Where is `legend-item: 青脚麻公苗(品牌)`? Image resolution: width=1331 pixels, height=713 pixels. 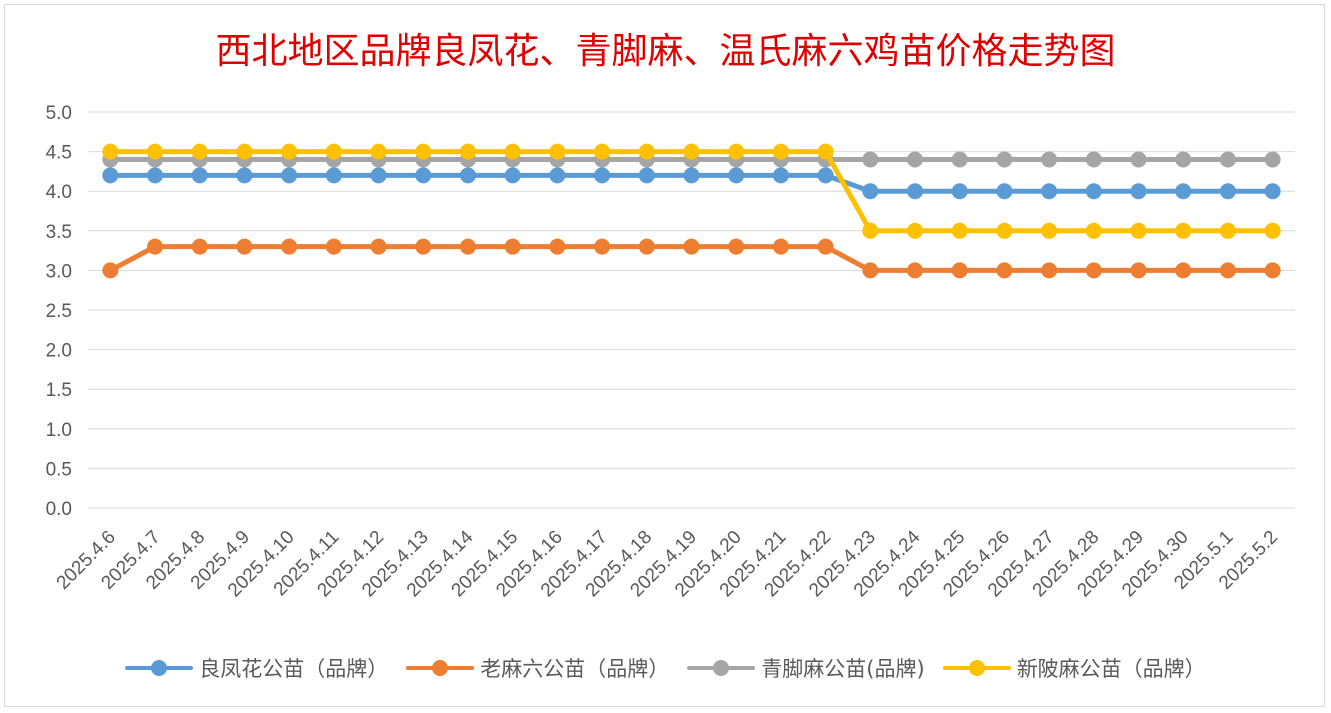 legend-item: 青脚麻公苗(品牌) is located at coordinates (806, 668).